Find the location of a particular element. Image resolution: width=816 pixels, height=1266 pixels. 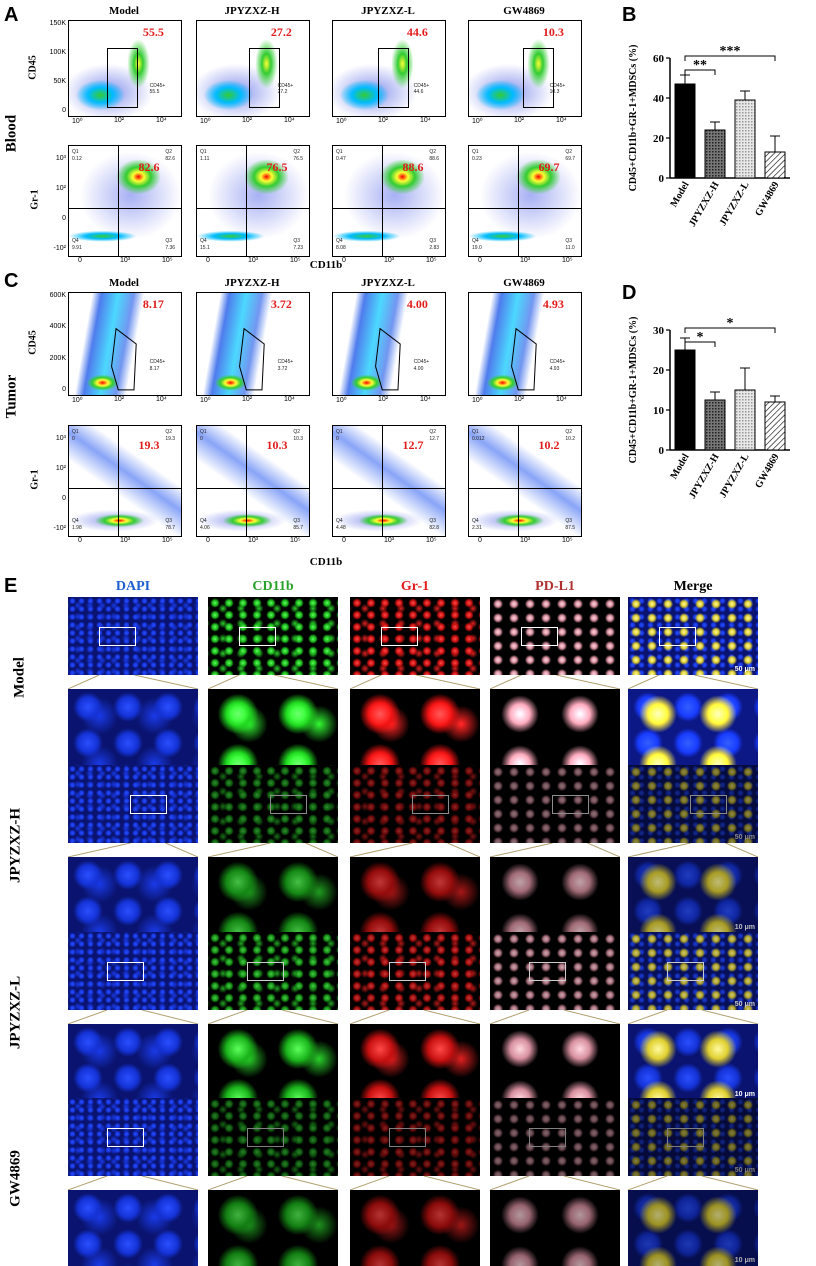

micro-low-1-merge: 50 μm is located at coordinates (693, 804).